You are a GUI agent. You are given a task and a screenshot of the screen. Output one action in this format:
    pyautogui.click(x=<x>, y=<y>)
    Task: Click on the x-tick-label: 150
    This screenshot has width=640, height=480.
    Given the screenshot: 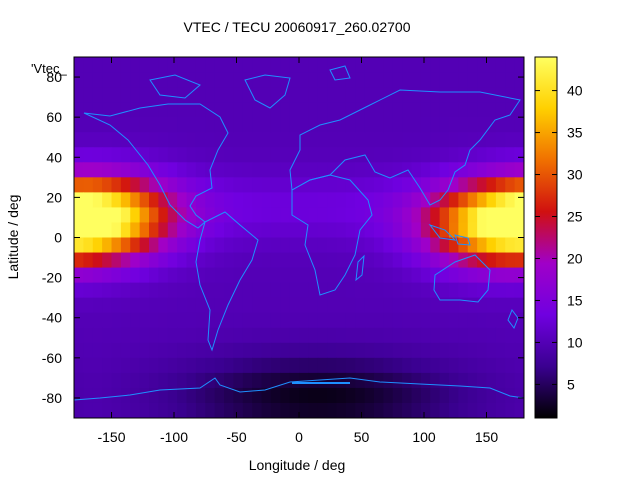 What is the action you would take?
    pyautogui.click(x=487, y=437)
    